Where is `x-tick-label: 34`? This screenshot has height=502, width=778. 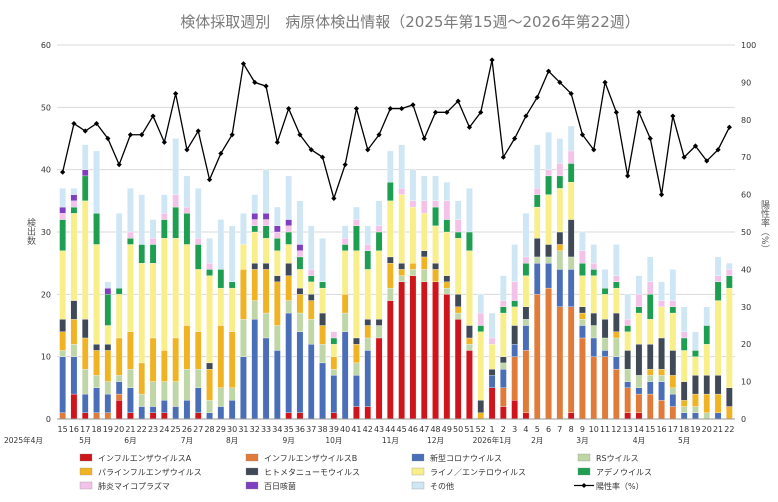 x-tick-label: 34 is located at coordinates (277, 429).